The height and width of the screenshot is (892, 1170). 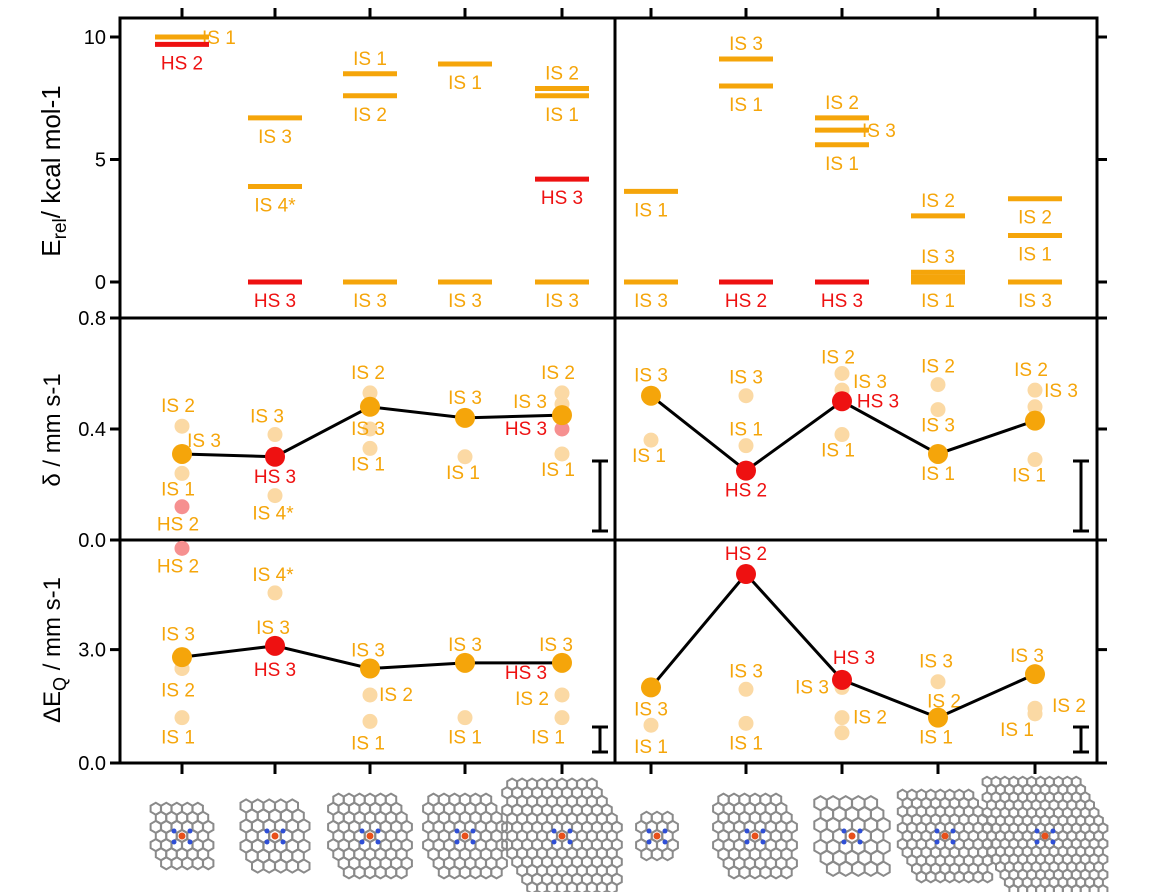 I want to click on energy-label-1-2-0: IS 2, so click(x=842, y=103).